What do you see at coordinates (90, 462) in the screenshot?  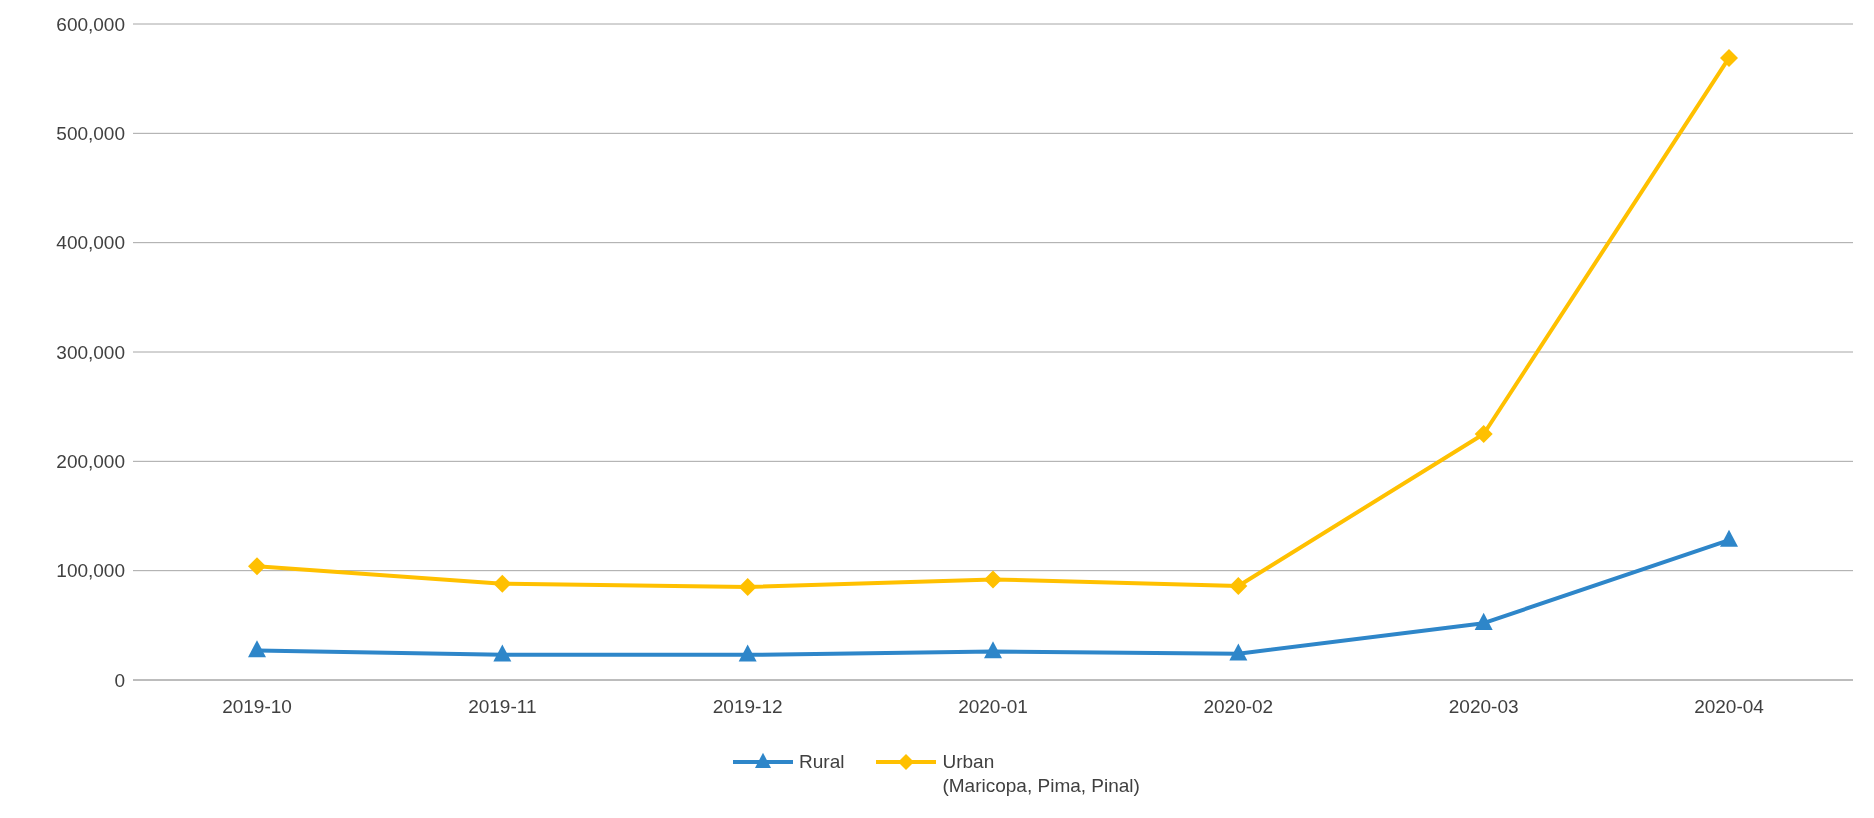 I see `y-tick-label: 200,000` at bounding box center [90, 462].